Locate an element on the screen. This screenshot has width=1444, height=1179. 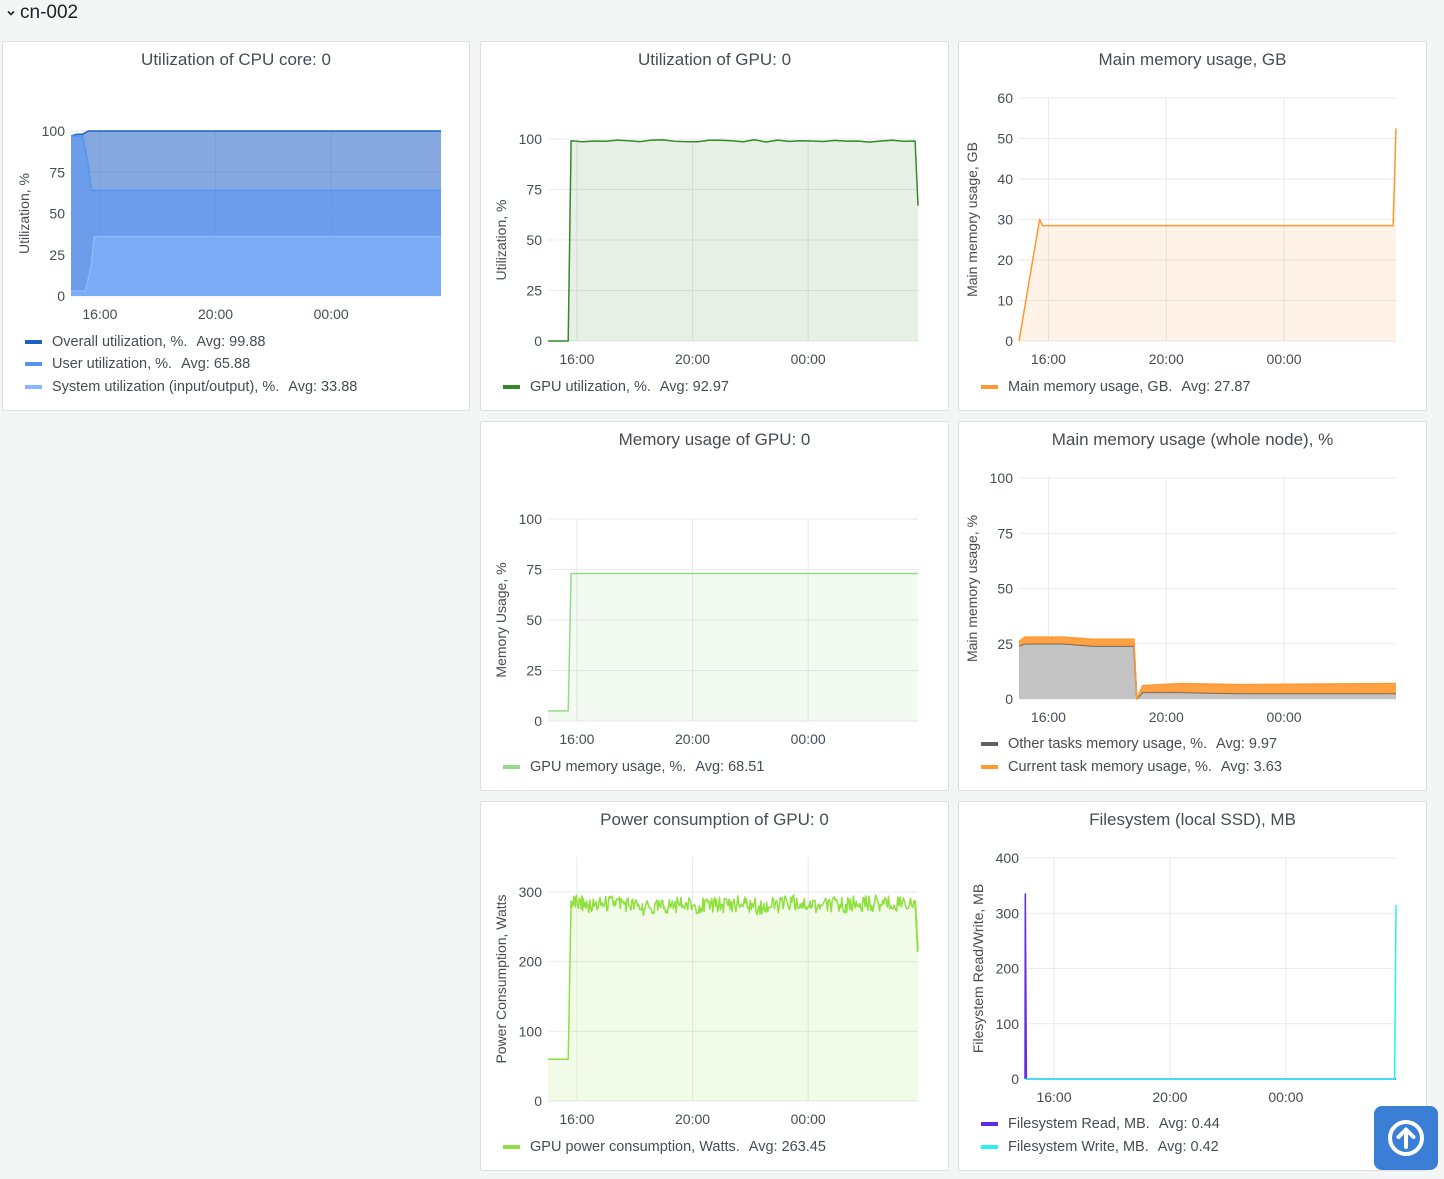
panel-title: Utilization of GPU: 0 is located at coordinates (714, 59).